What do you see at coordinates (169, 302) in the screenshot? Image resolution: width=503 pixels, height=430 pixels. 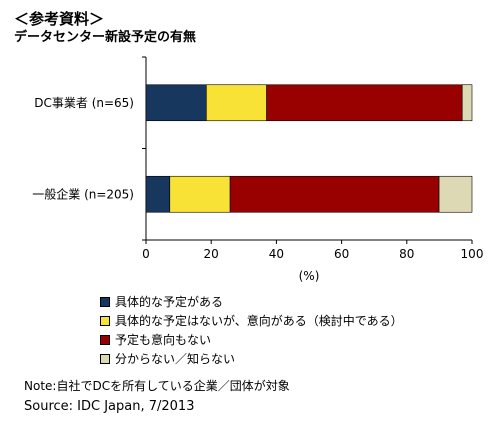 I see `legend-label: 具体的な予定がある` at bounding box center [169, 302].